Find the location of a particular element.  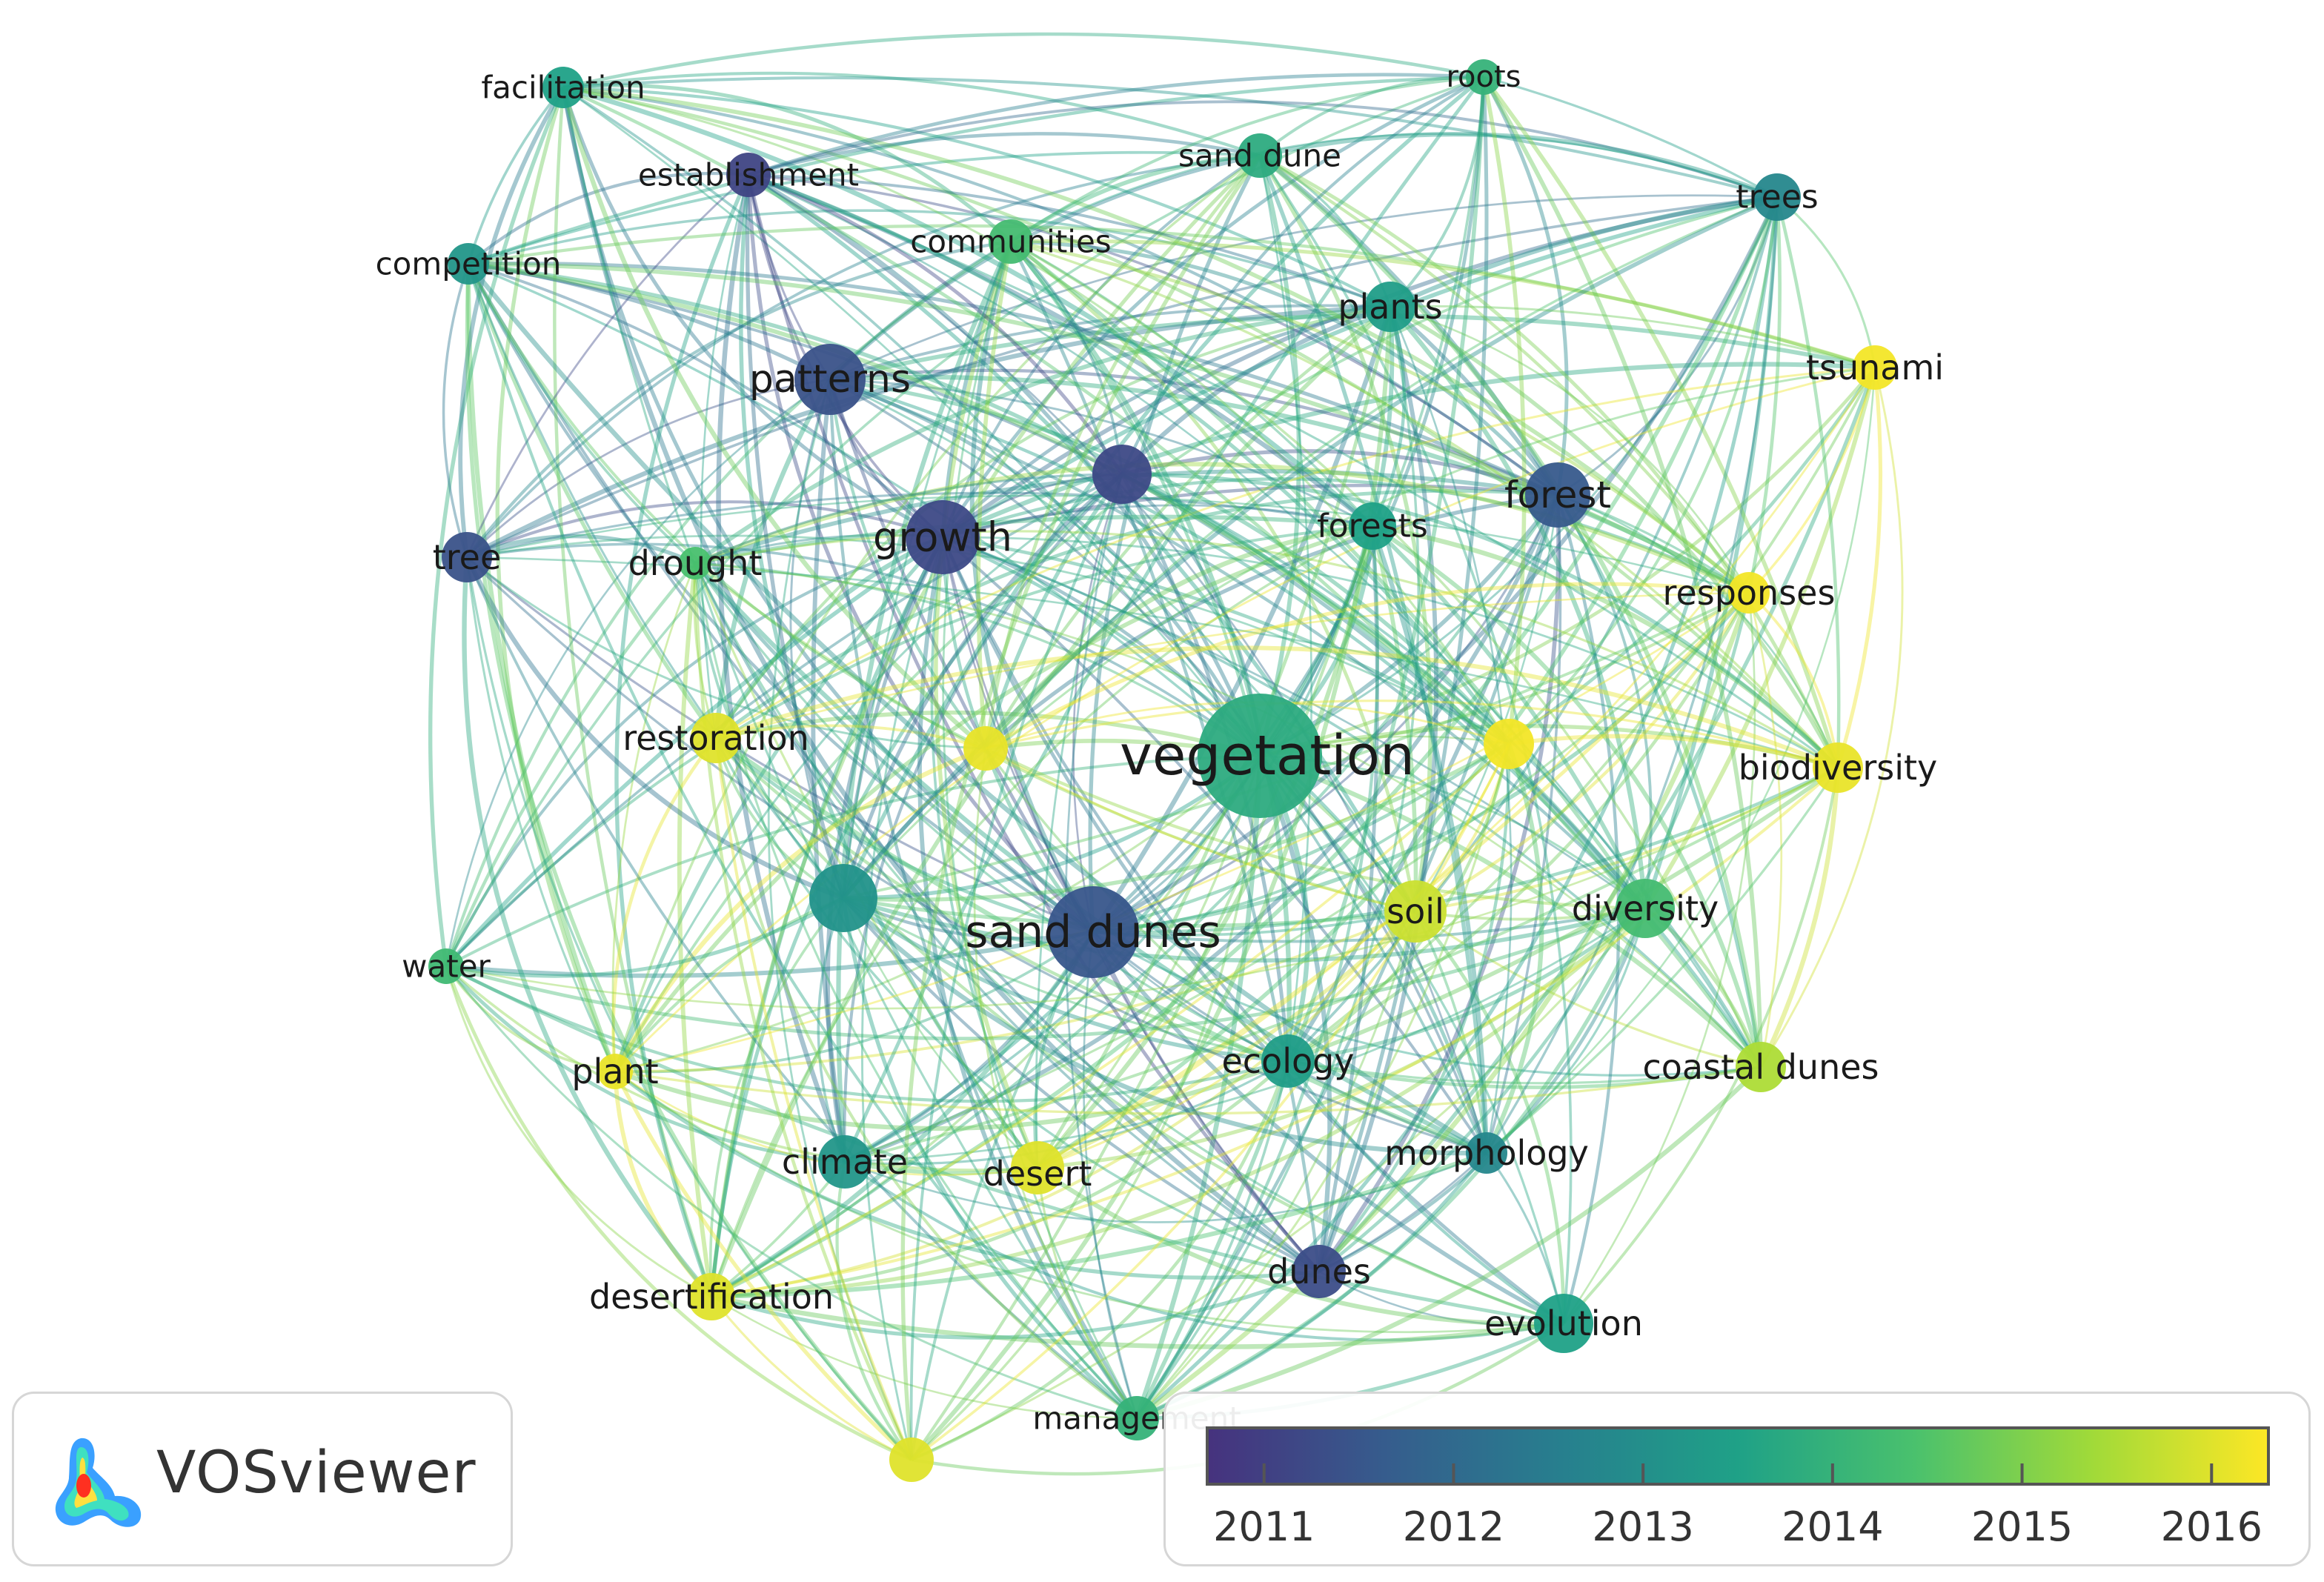

node-label-forest: forest is located at coordinates (1557, 494).